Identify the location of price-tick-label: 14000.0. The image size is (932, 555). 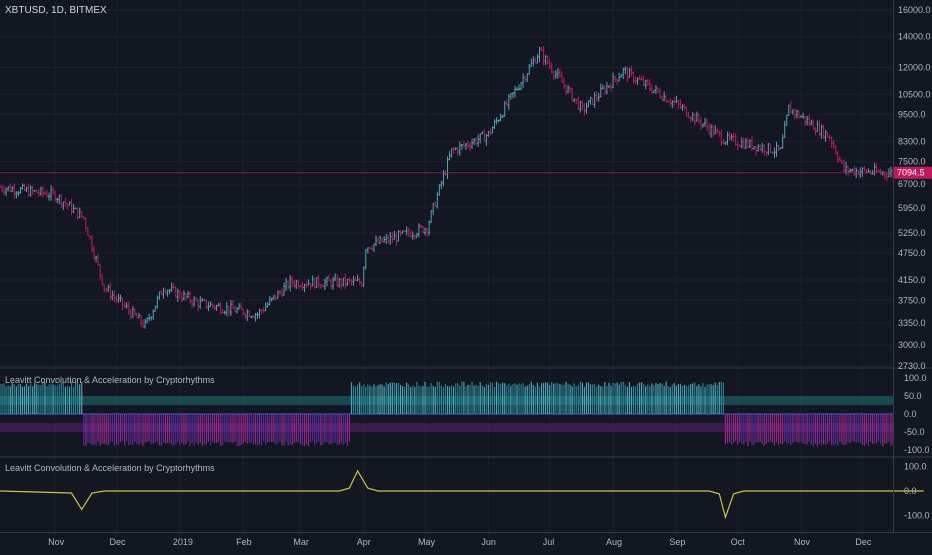
(914, 37).